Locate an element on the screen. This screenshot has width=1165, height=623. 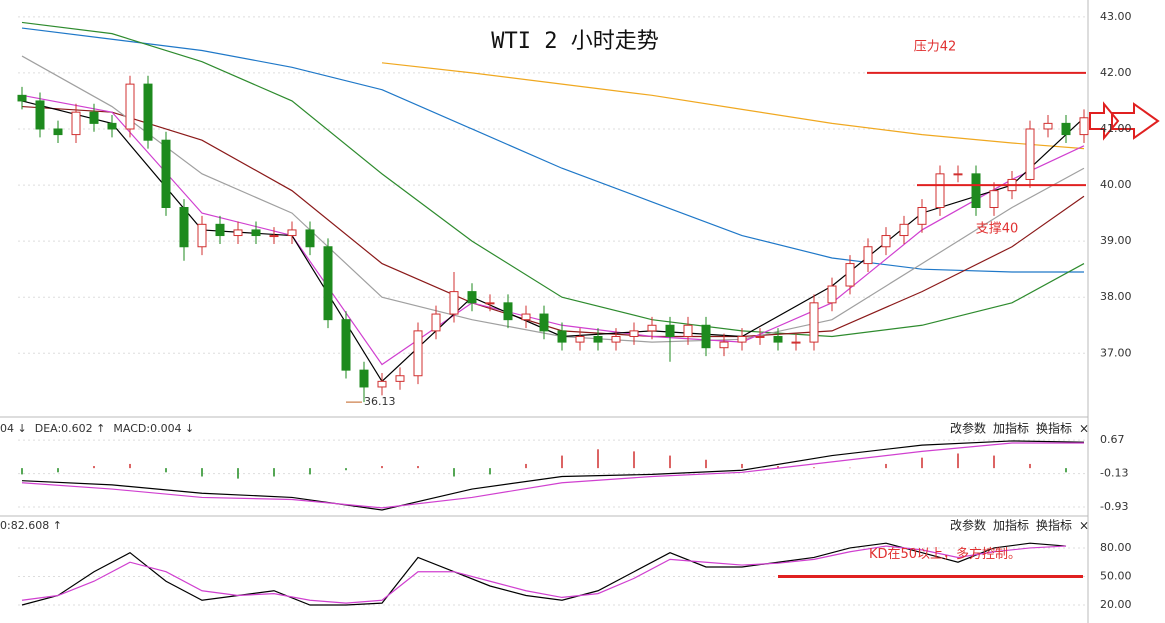
indicator-header: MACD:0.004 ↓ is located at coordinates (153, 428).